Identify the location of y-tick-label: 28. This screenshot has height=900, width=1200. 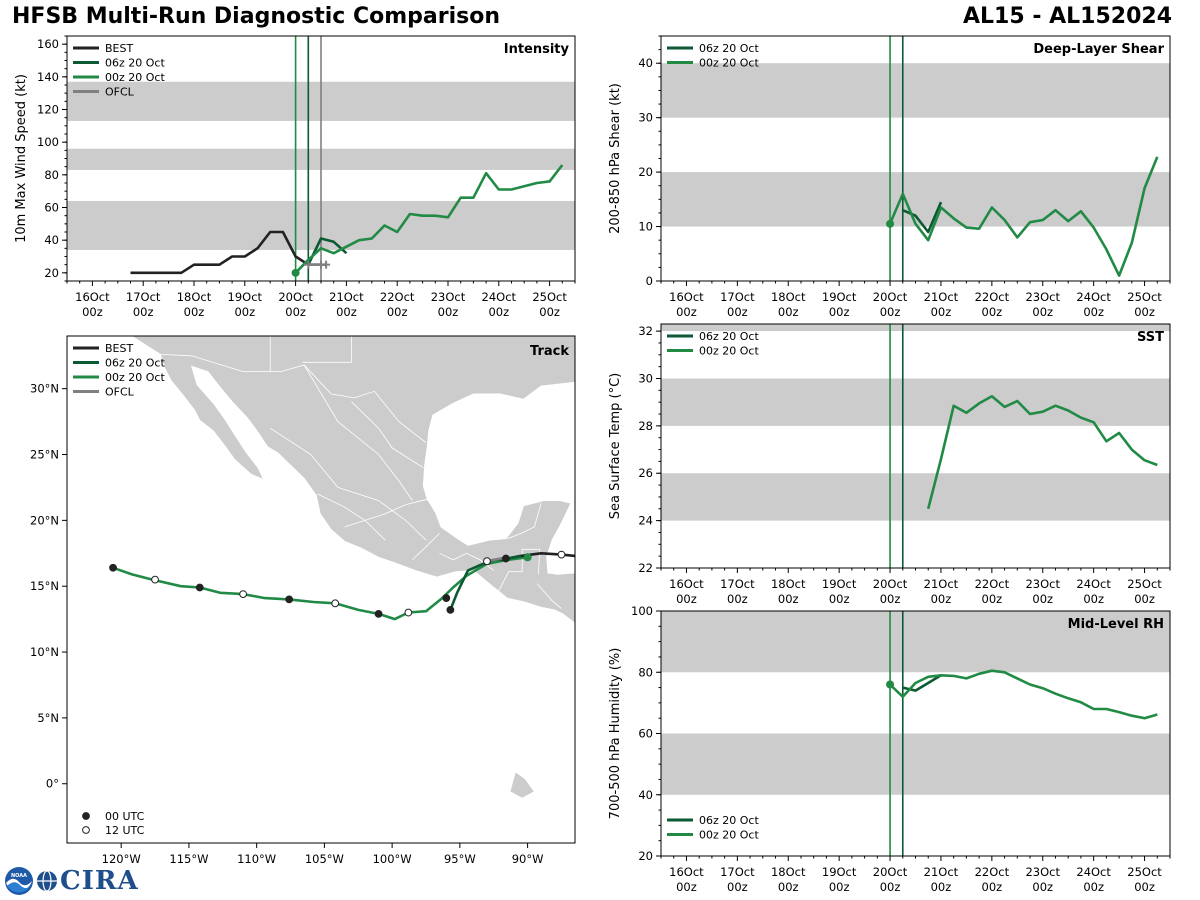
(645, 426).